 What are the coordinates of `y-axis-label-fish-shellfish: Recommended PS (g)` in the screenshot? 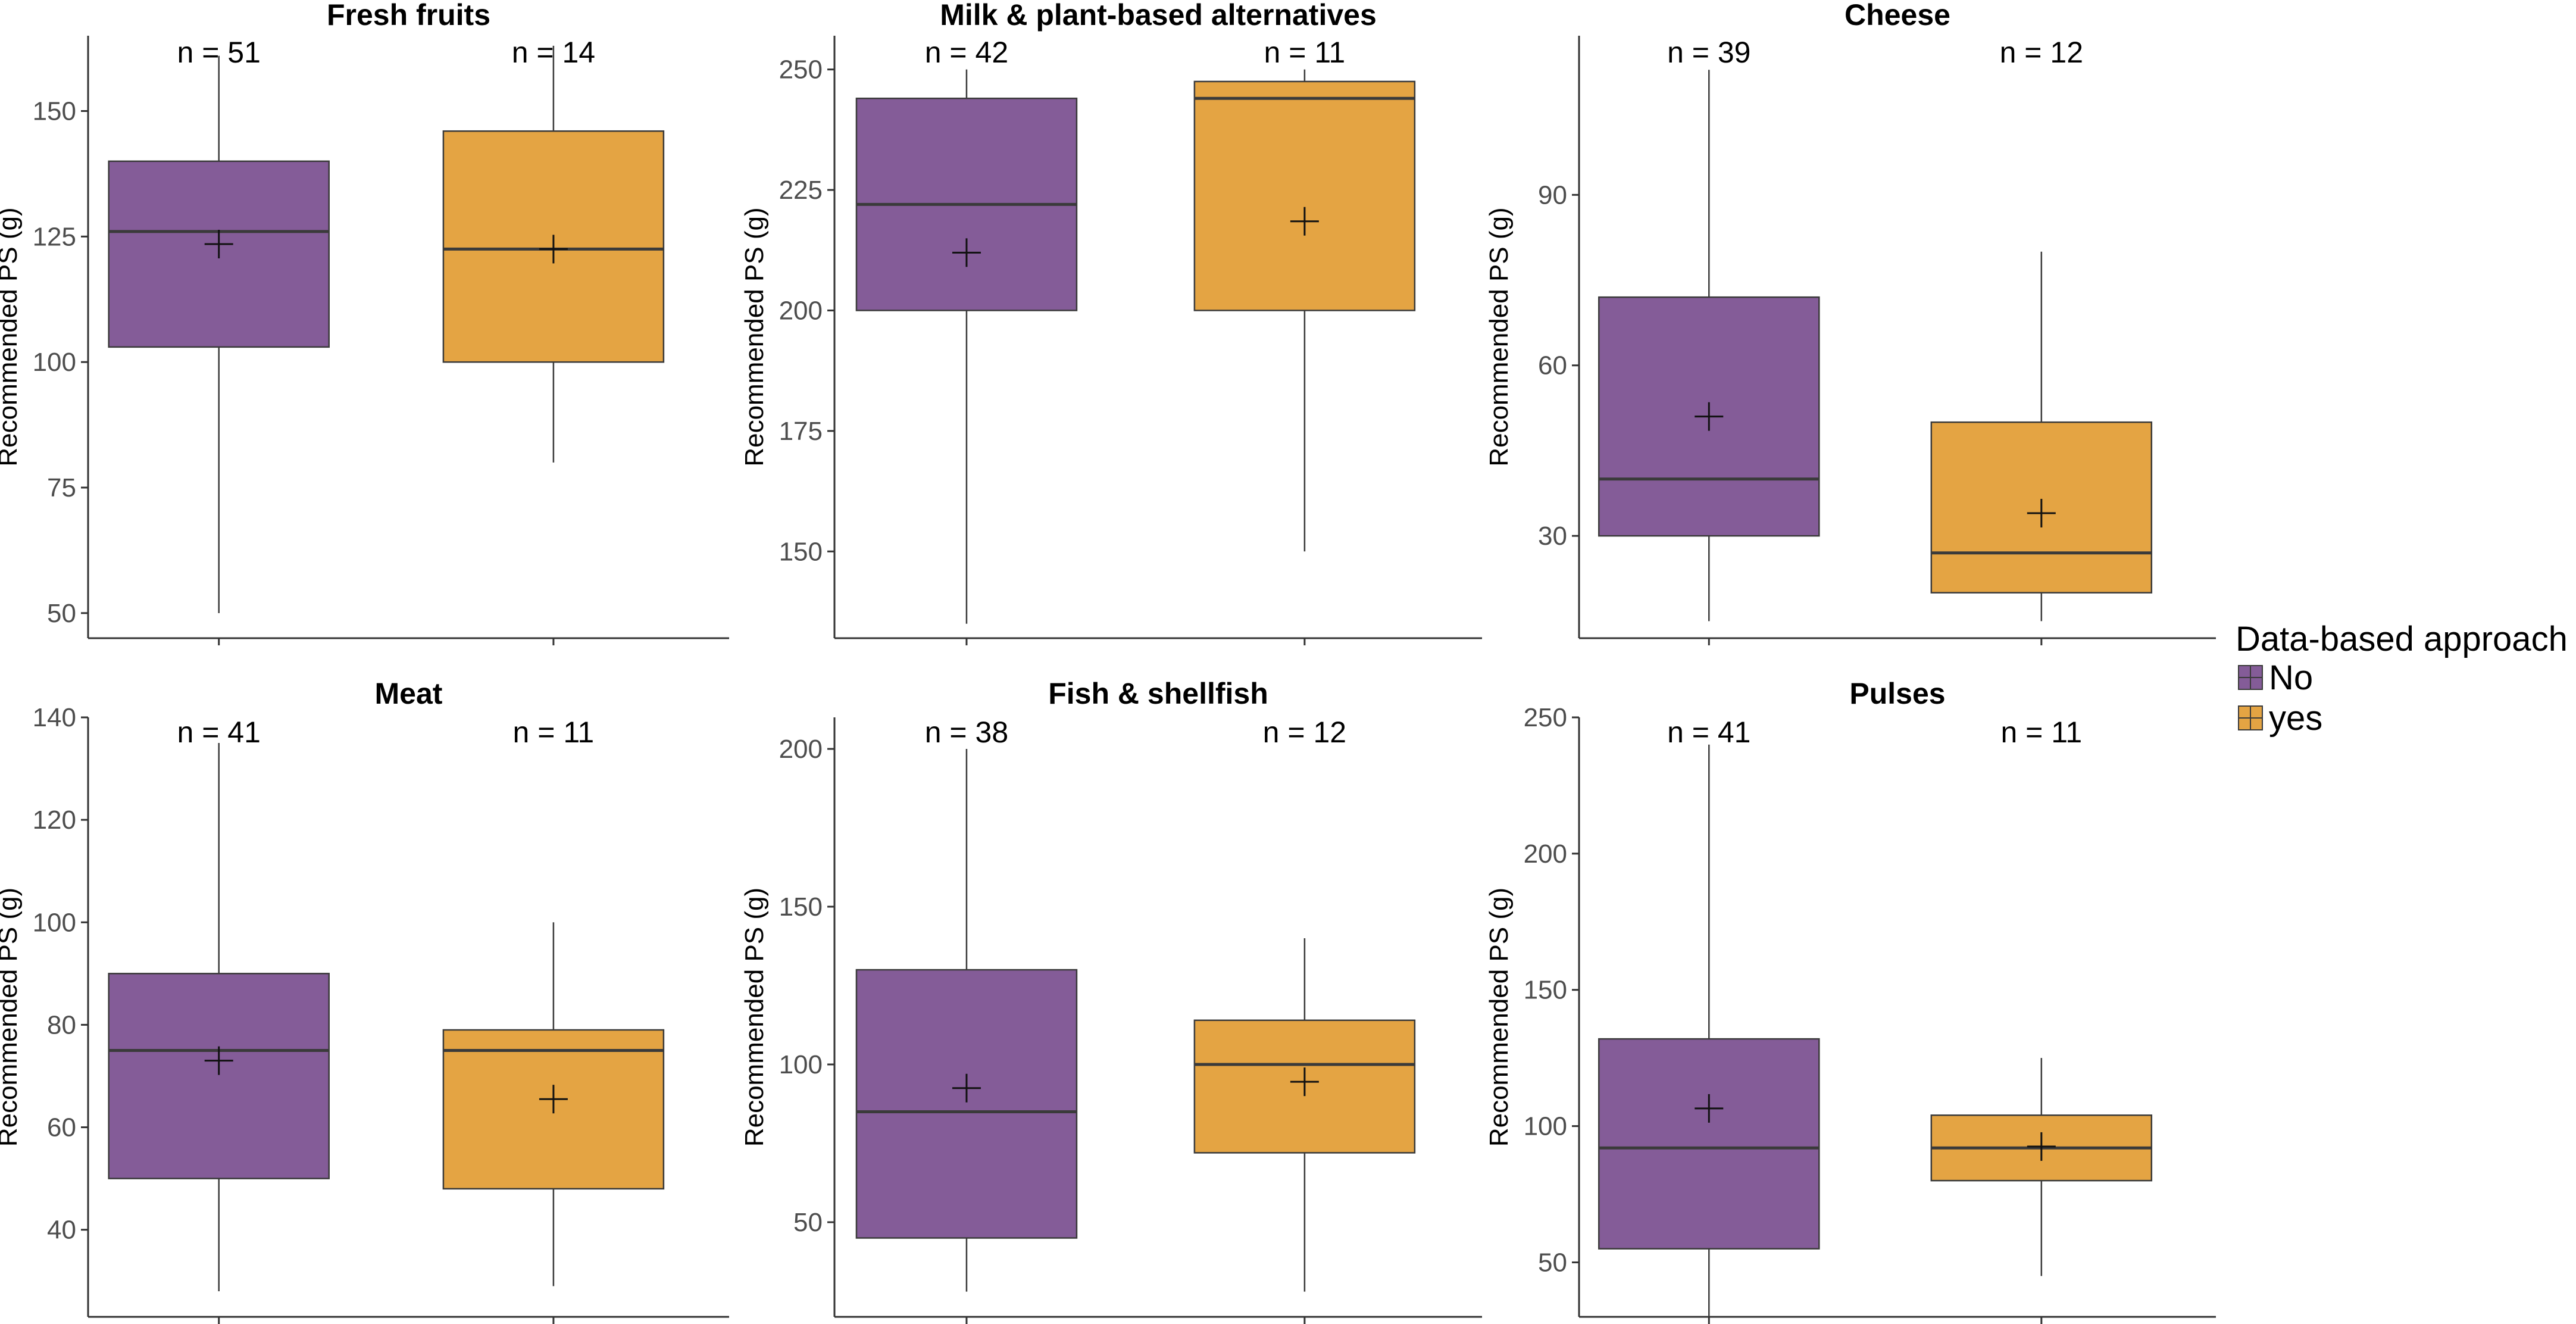 It's located at (754, 1017).